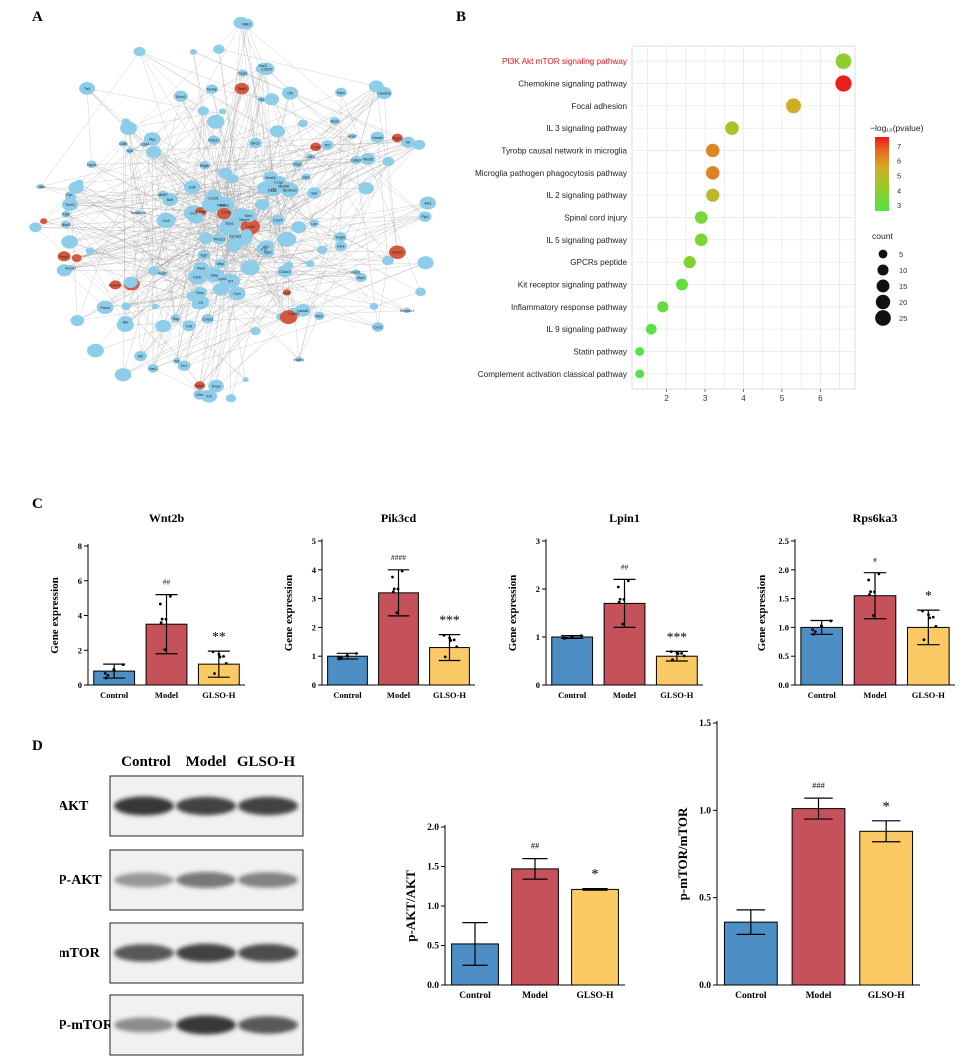 This screenshot has width=969, height=1064. What do you see at coordinates (37, 746) in the screenshot?
I see `panel-label-d: D` at bounding box center [37, 746].